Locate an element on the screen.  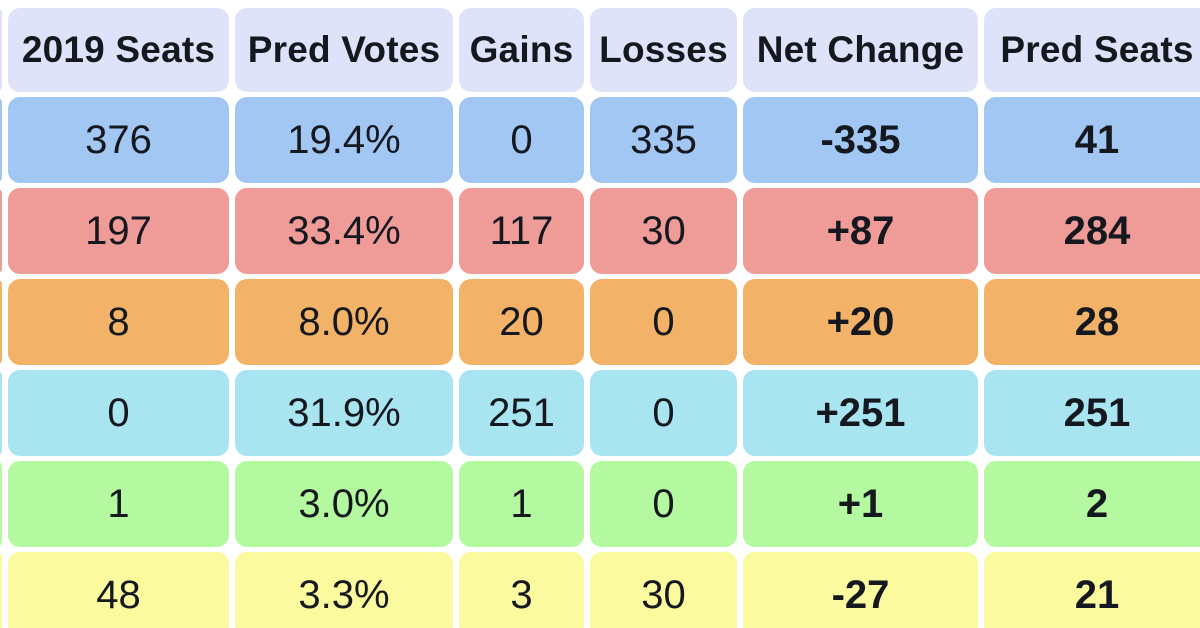
cell-blue-gains: 0 is located at coordinates (521, 140).